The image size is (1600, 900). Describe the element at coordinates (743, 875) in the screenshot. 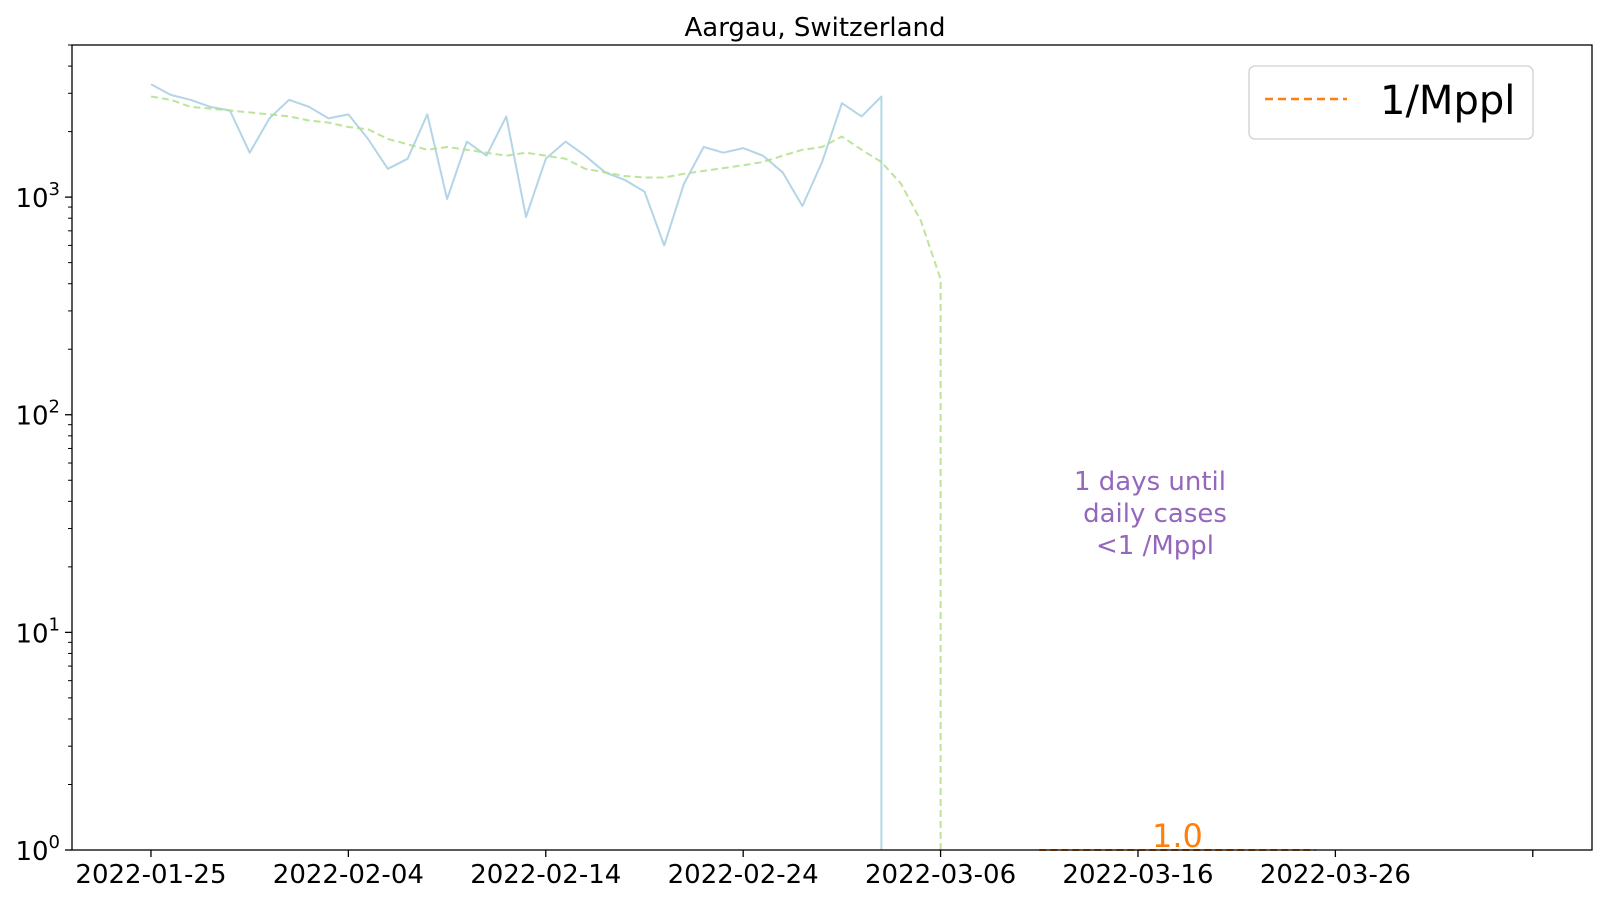

I see `x-tick-label: 2022-02-24` at that location.